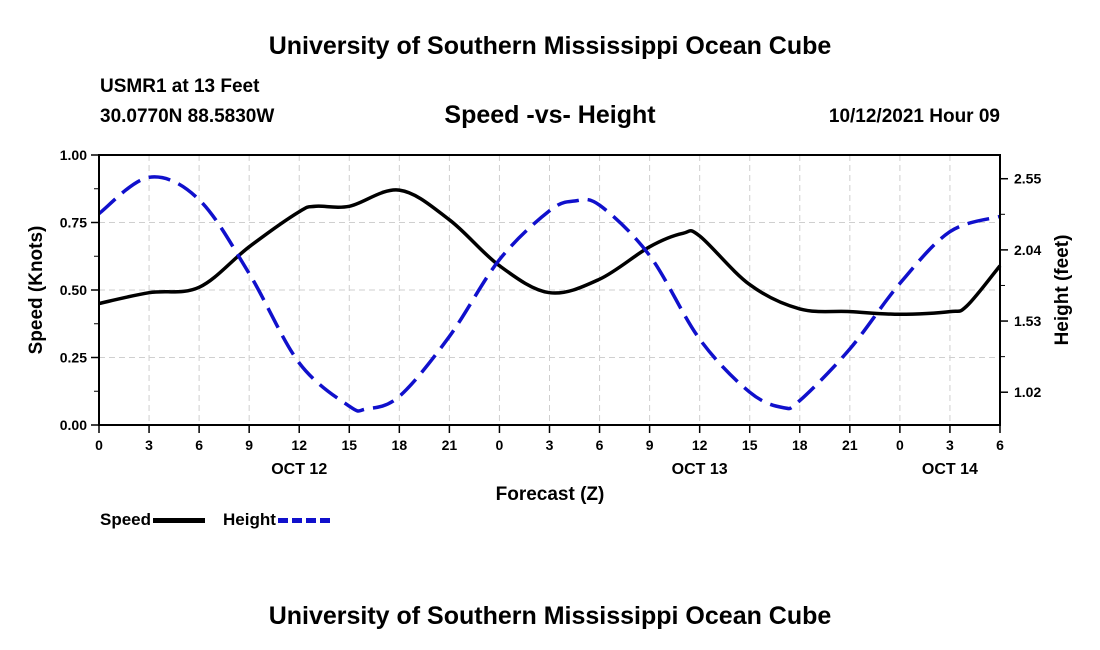 The height and width of the screenshot is (650, 1100). Describe the element at coordinates (73, 223) in the screenshot. I see `y-left-tick-label: 0.75` at that location.